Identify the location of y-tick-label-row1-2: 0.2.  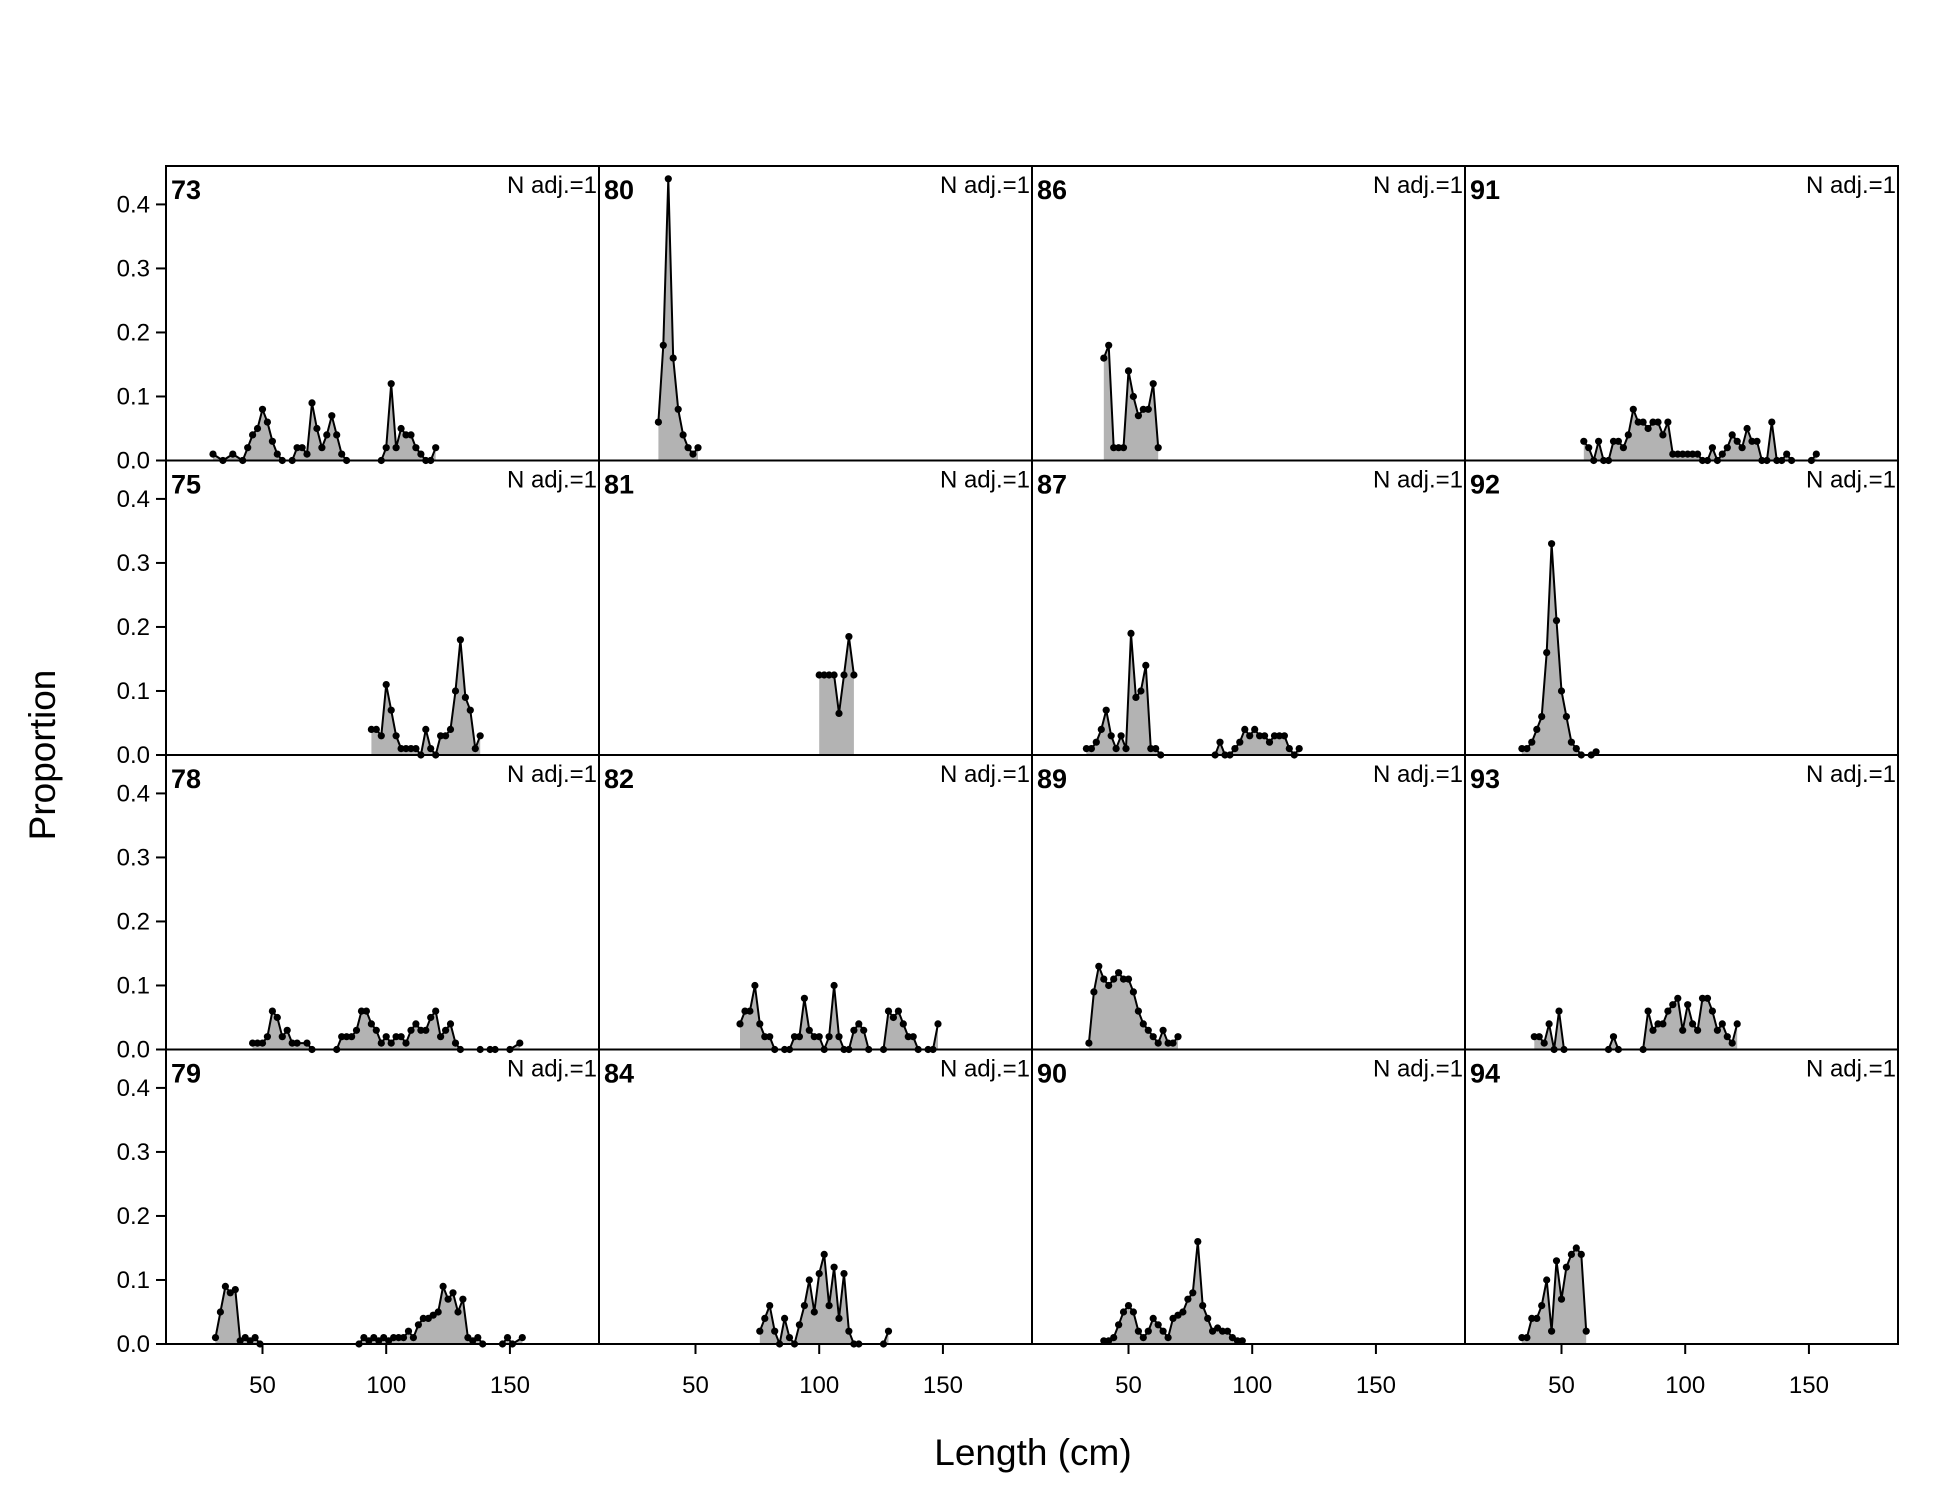
(133, 627).